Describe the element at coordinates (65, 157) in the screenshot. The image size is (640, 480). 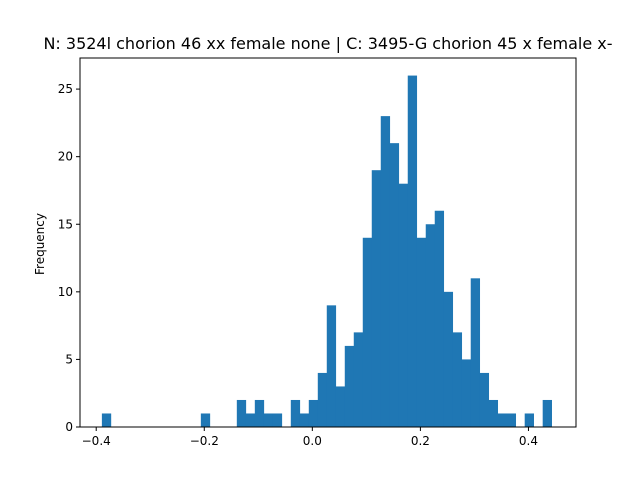
I see `y-tick-label: 20` at that location.